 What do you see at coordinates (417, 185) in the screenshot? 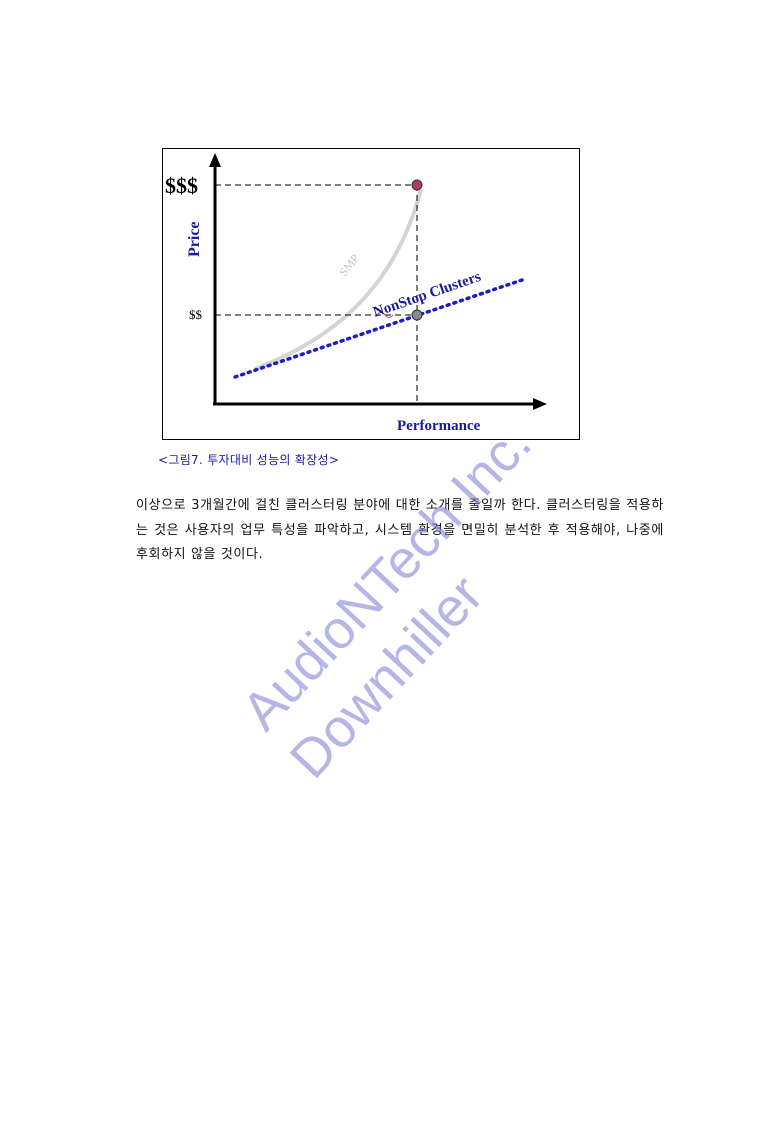
I see `smp-price-point` at bounding box center [417, 185].